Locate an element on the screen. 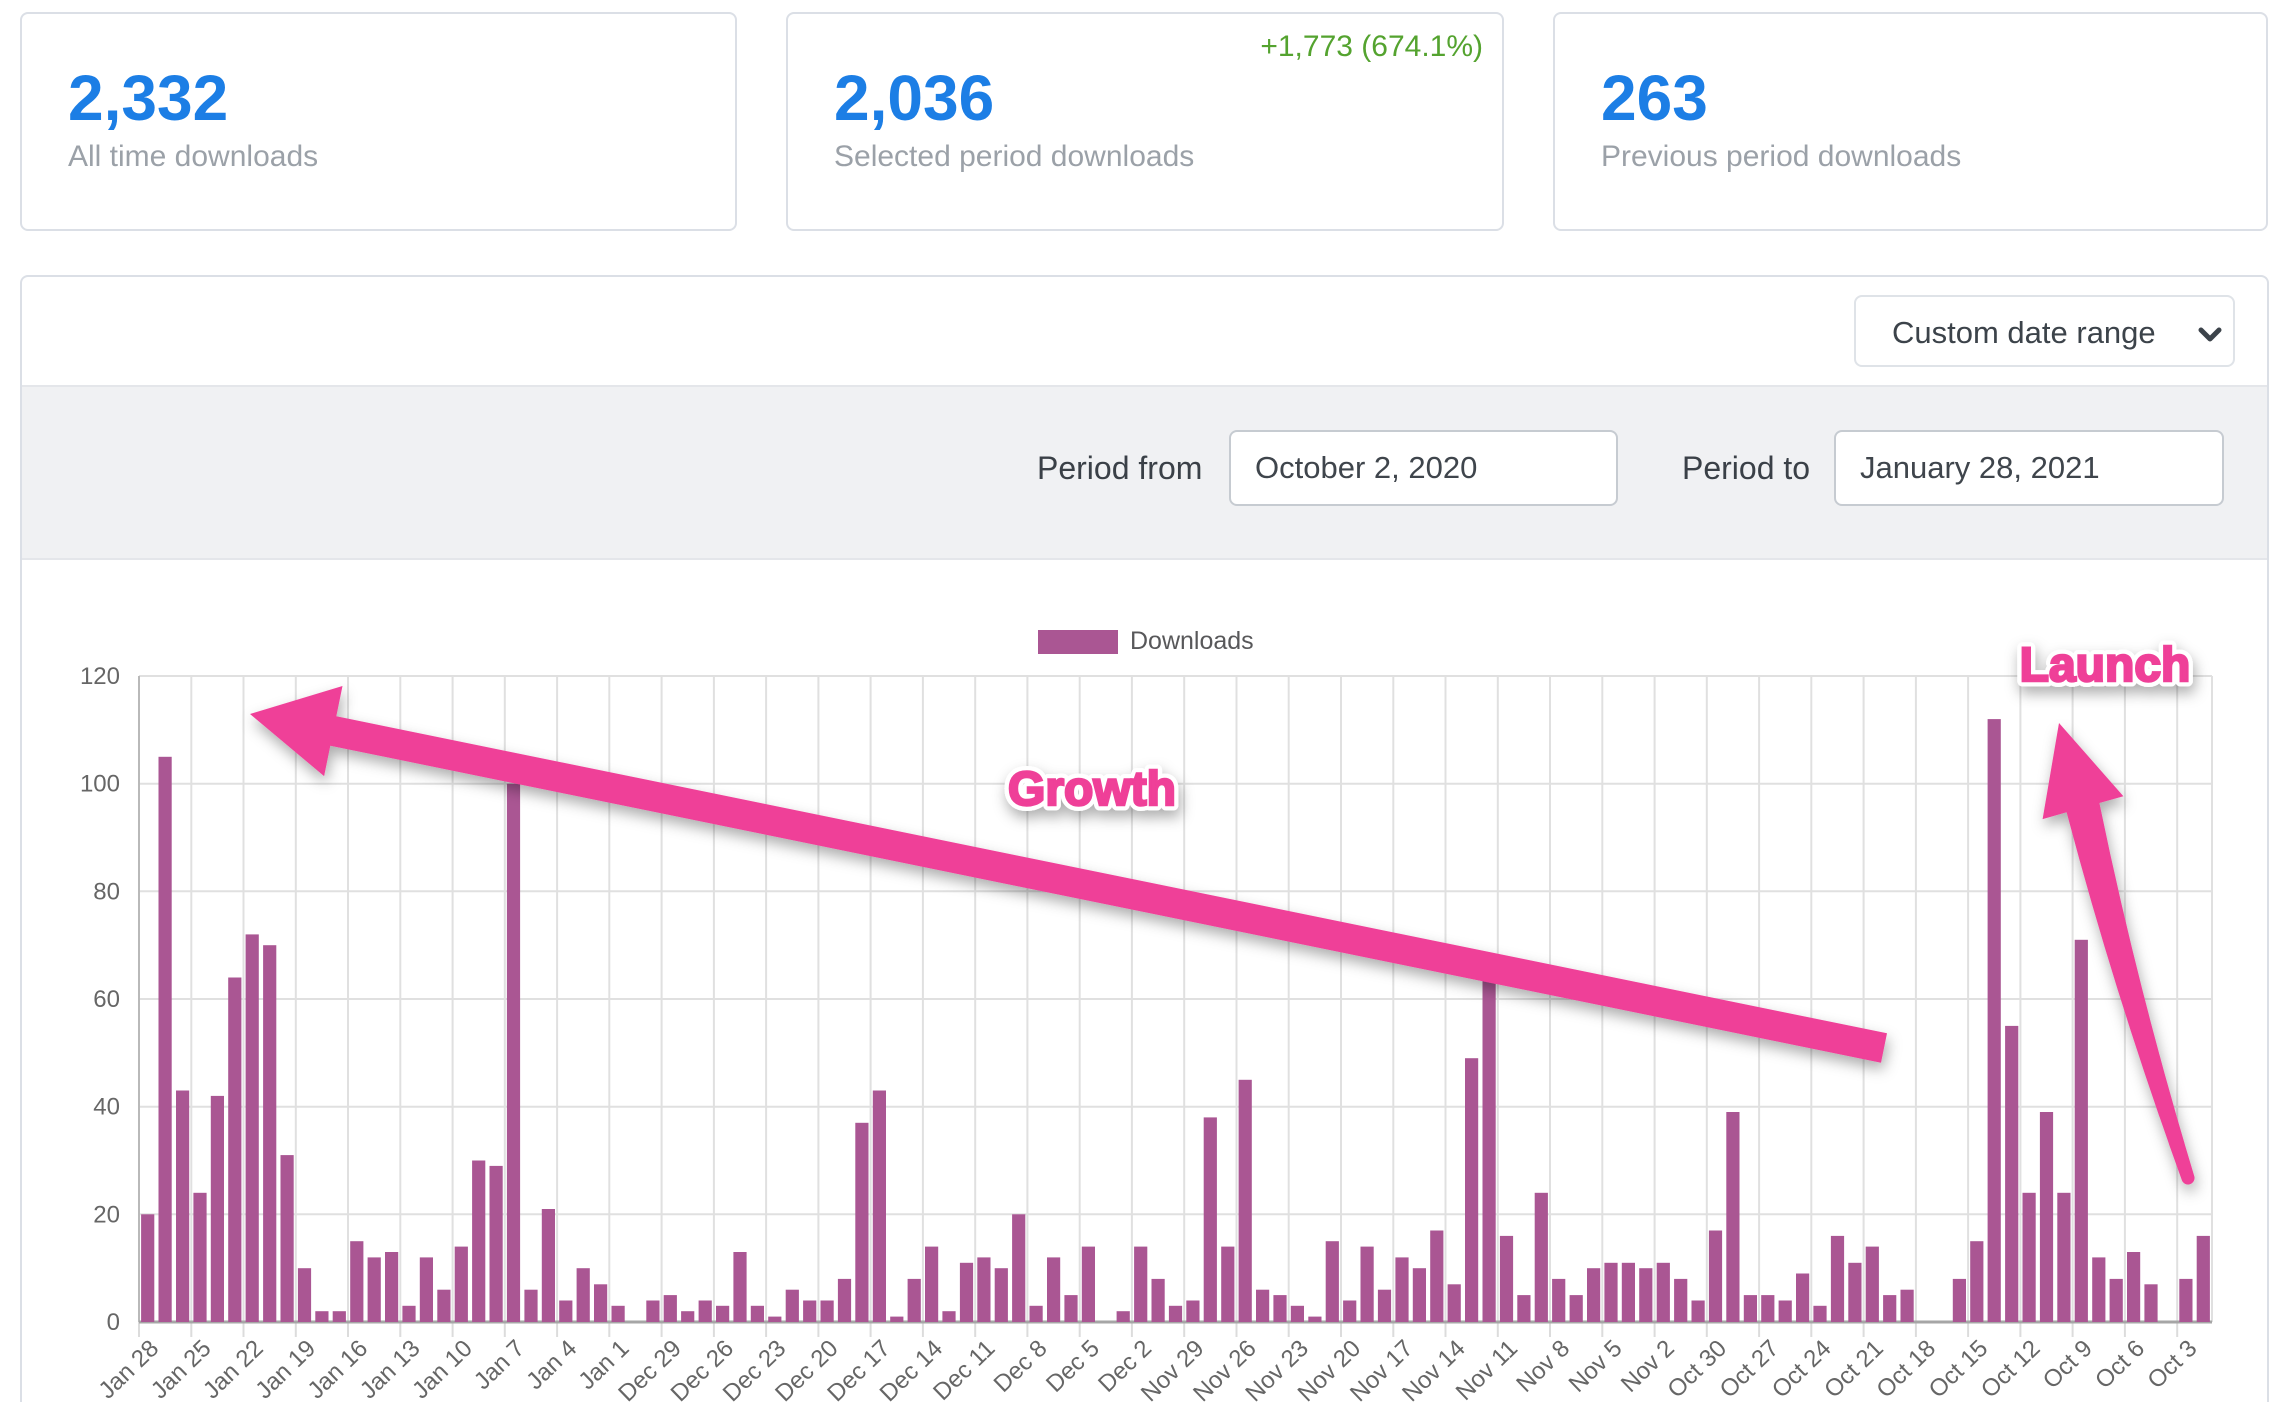 This screenshot has height=1402, width=2280. svg-text: 100 is located at coordinates (100, 784).